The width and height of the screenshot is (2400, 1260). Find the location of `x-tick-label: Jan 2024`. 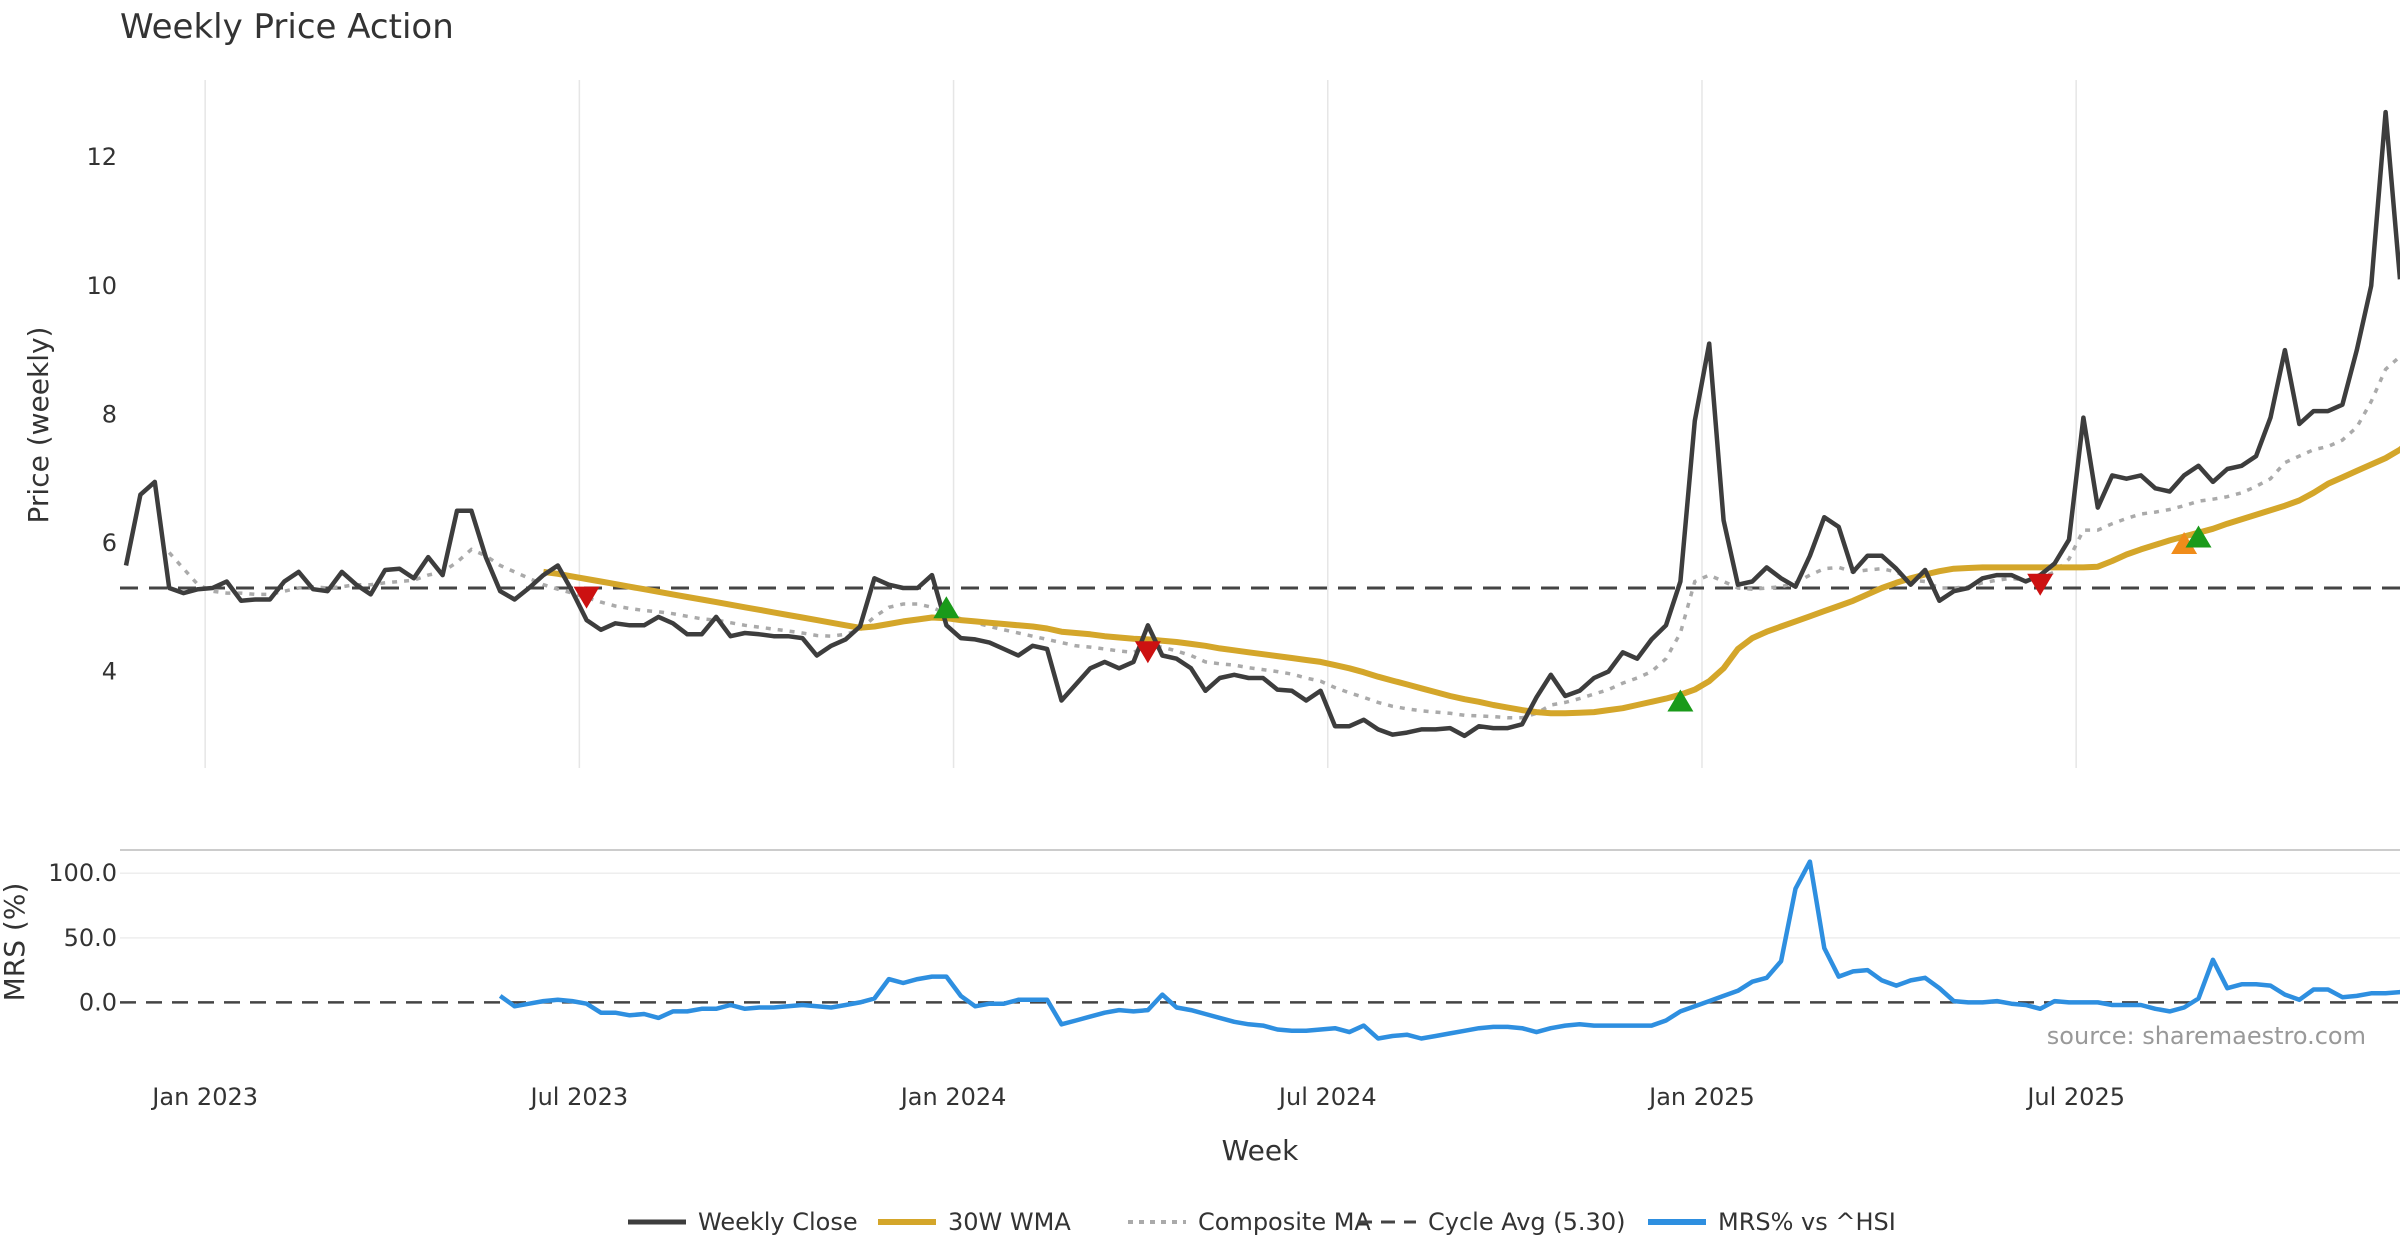

x-tick-label: Jan 2024 is located at coordinates (953, 1097).